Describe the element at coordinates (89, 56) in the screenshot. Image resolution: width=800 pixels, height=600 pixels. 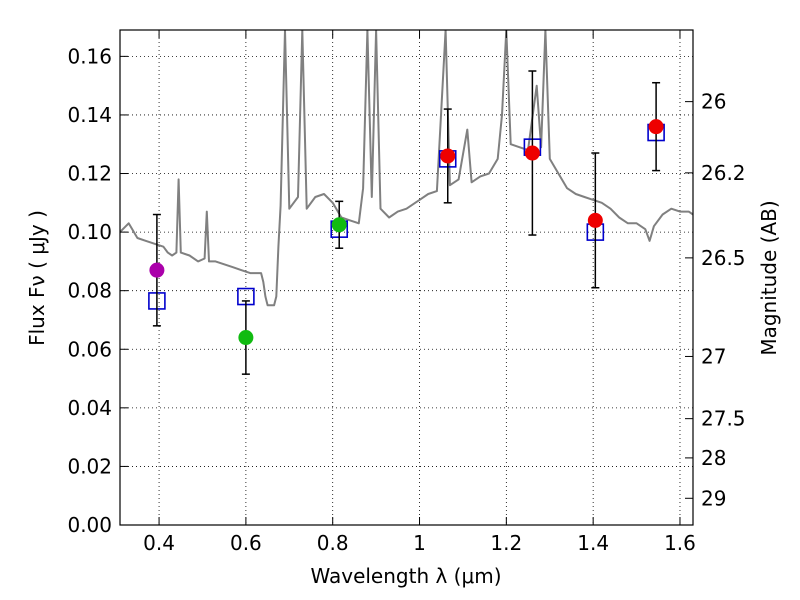
I see `y-tick-label: 0.16` at that location.